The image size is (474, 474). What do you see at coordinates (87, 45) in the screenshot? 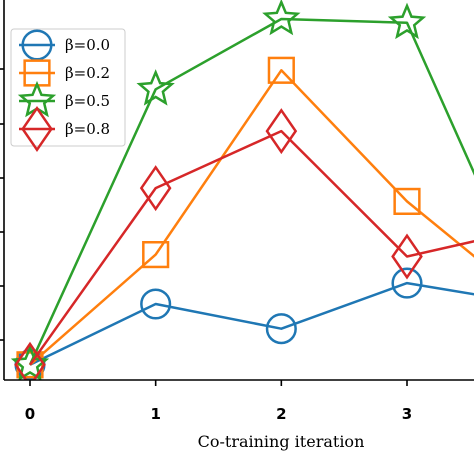
I see `legend-label-0: β=0.0` at bounding box center [87, 45].